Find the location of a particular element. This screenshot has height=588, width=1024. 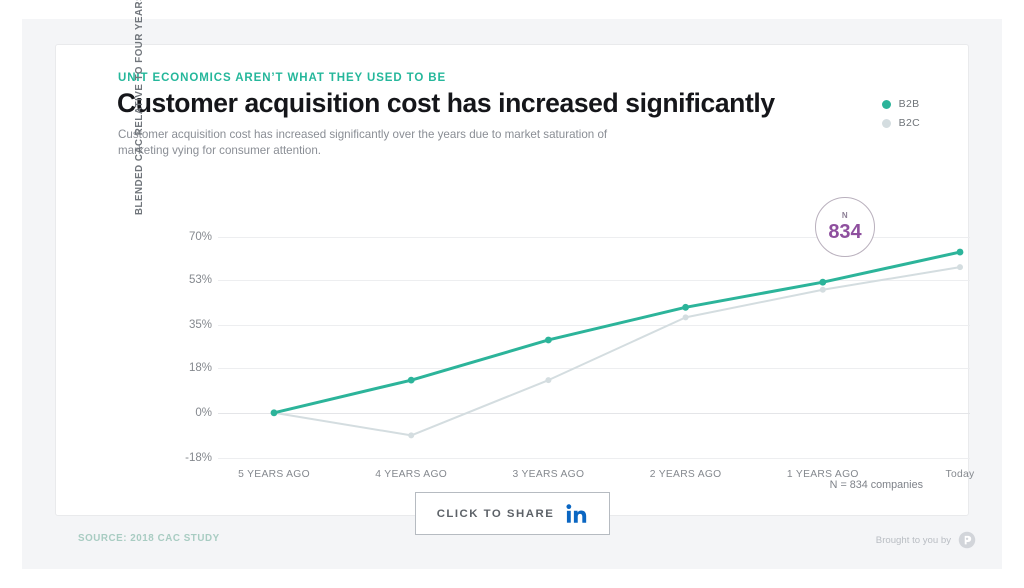

y-axis-tick-label: 0% is located at coordinates (203, 412).